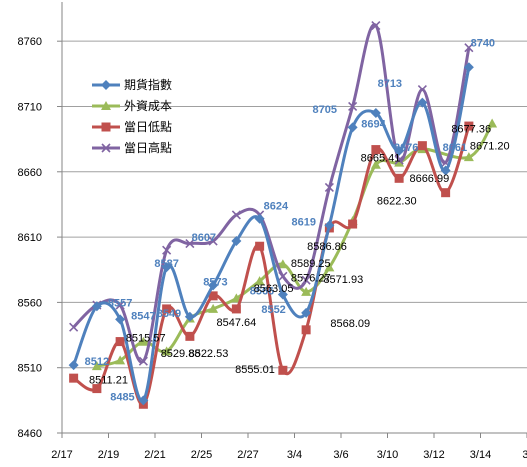  I want to click on legend-label-high: 當日高點, so click(148, 147).